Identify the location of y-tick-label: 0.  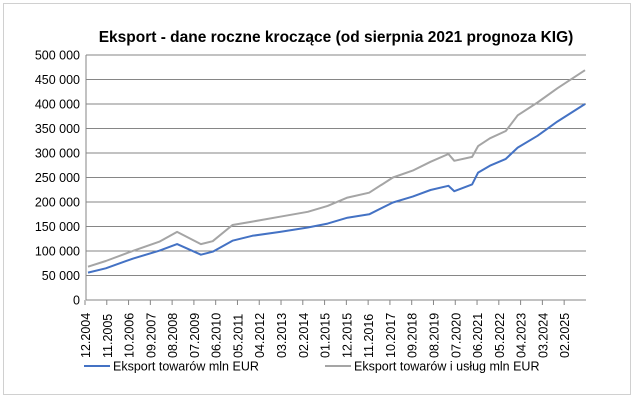
(76, 301).